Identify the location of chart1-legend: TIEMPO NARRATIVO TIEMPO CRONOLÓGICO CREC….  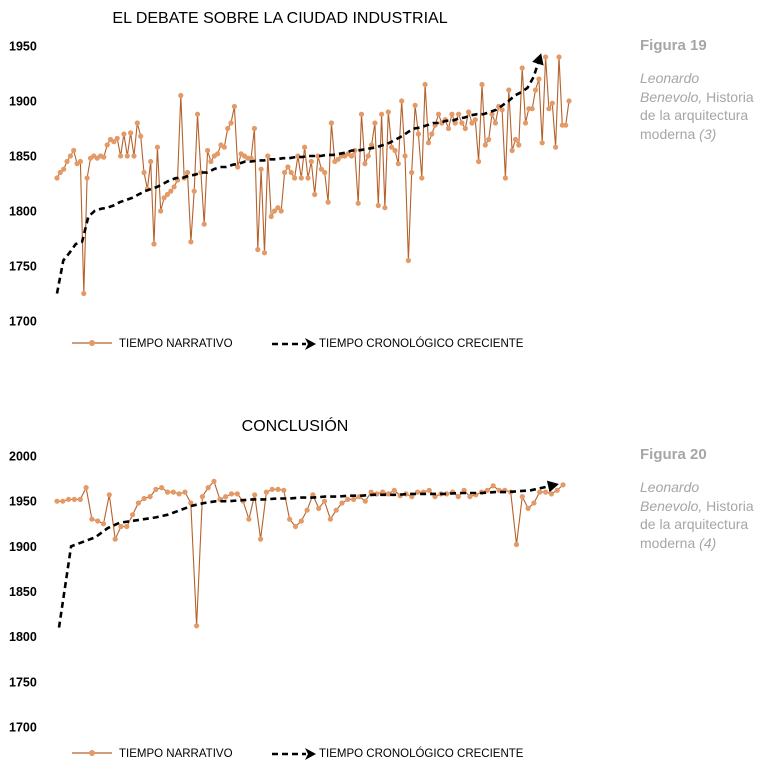
(298, 343).